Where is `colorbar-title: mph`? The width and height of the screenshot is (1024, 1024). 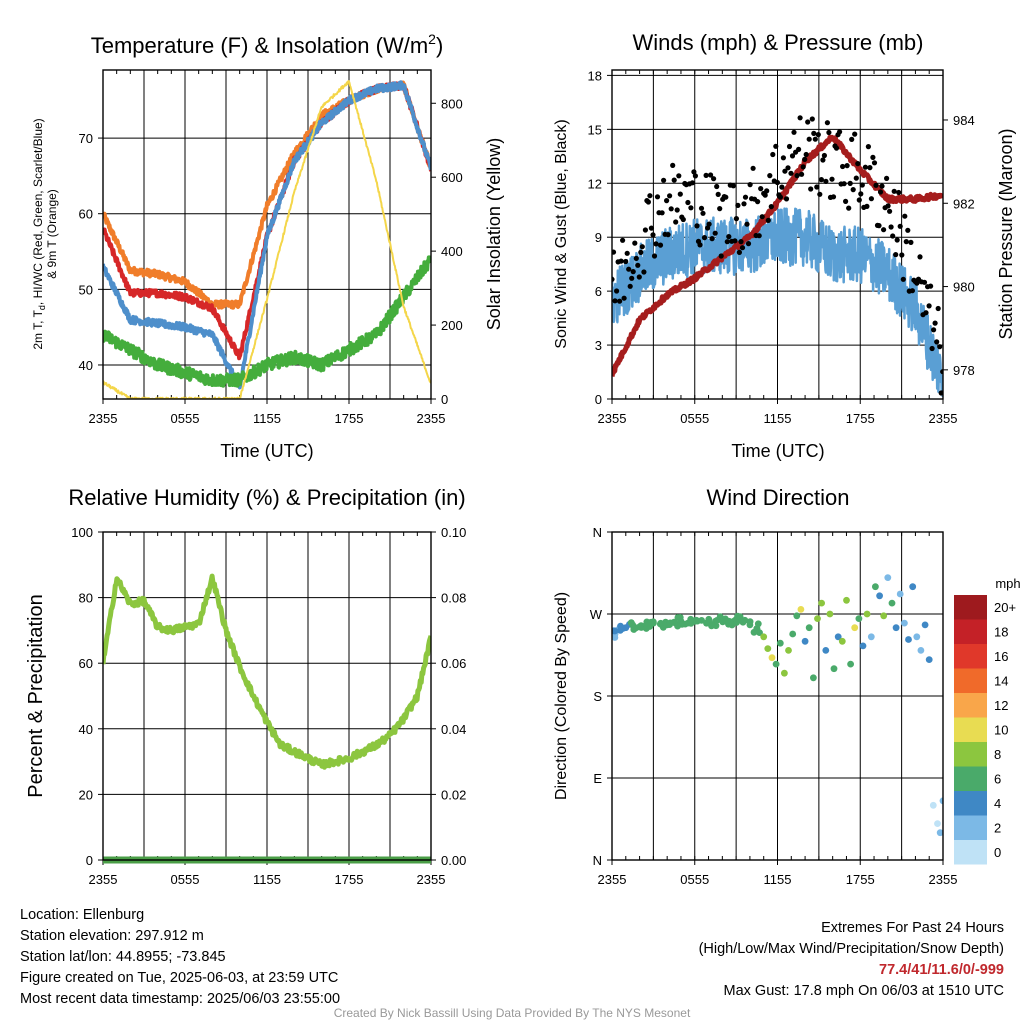
colorbar-title: mph is located at coordinates (1007, 583).